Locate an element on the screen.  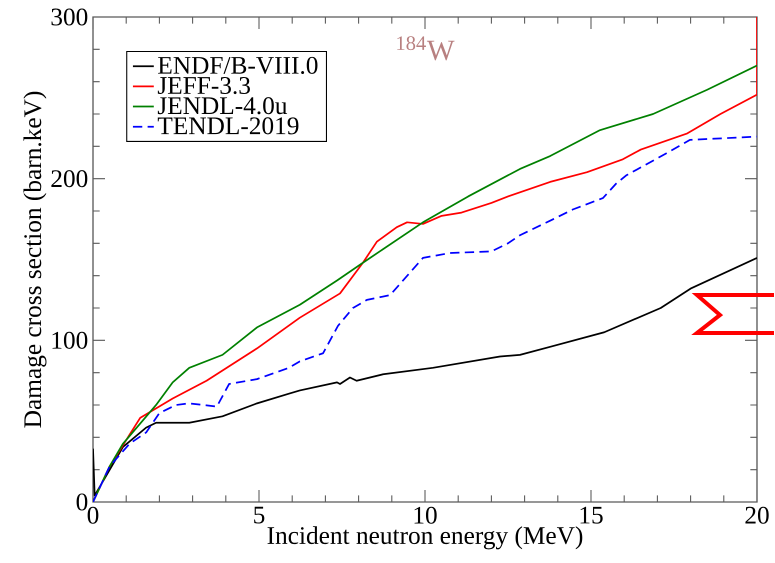
y-axis-title: Damage cross section (barn.keV) is located at coordinates (34, 260).